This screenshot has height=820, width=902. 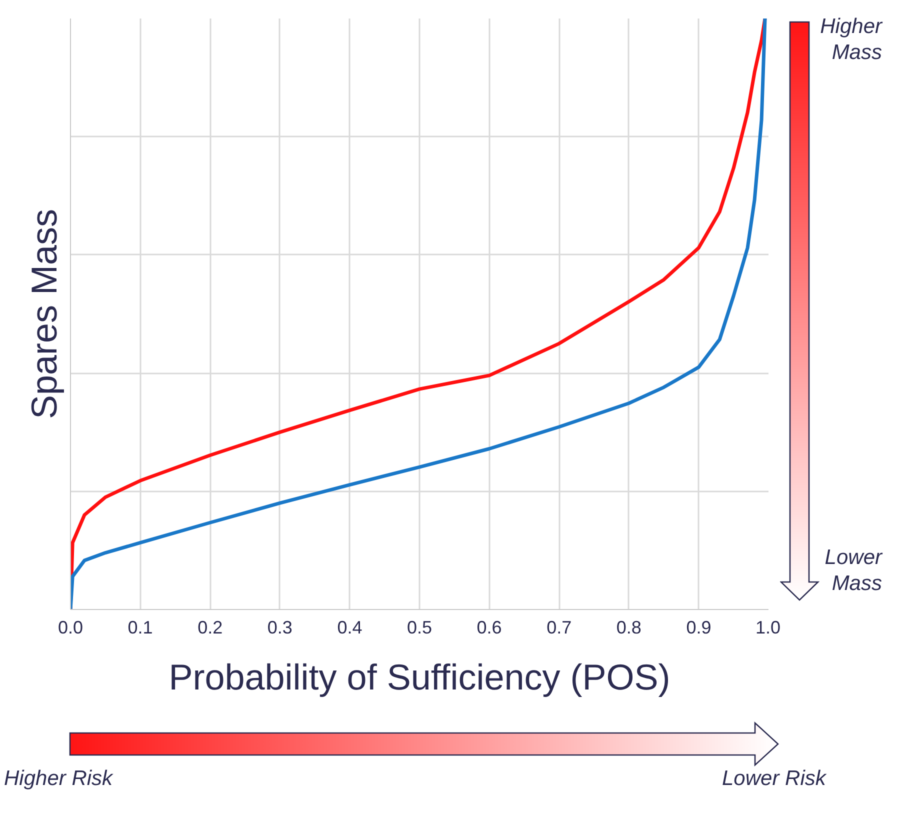 What do you see at coordinates (210, 628) in the screenshot?
I see `x-tick-label: 0.2` at bounding box center [210, 628].